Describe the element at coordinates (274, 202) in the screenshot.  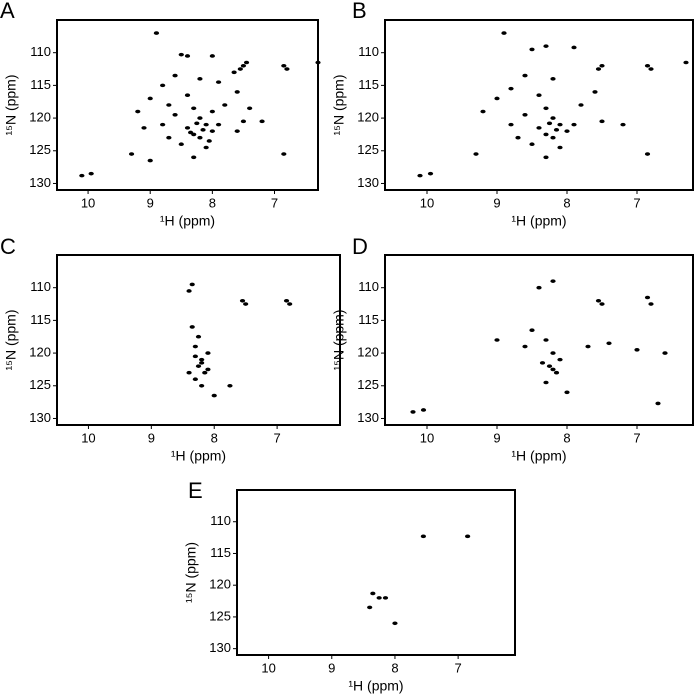
I see `x-tick-label: 7` at that location.